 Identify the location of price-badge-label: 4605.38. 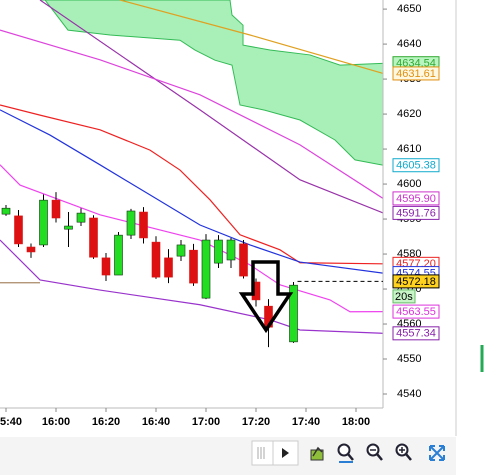
(416, 166).